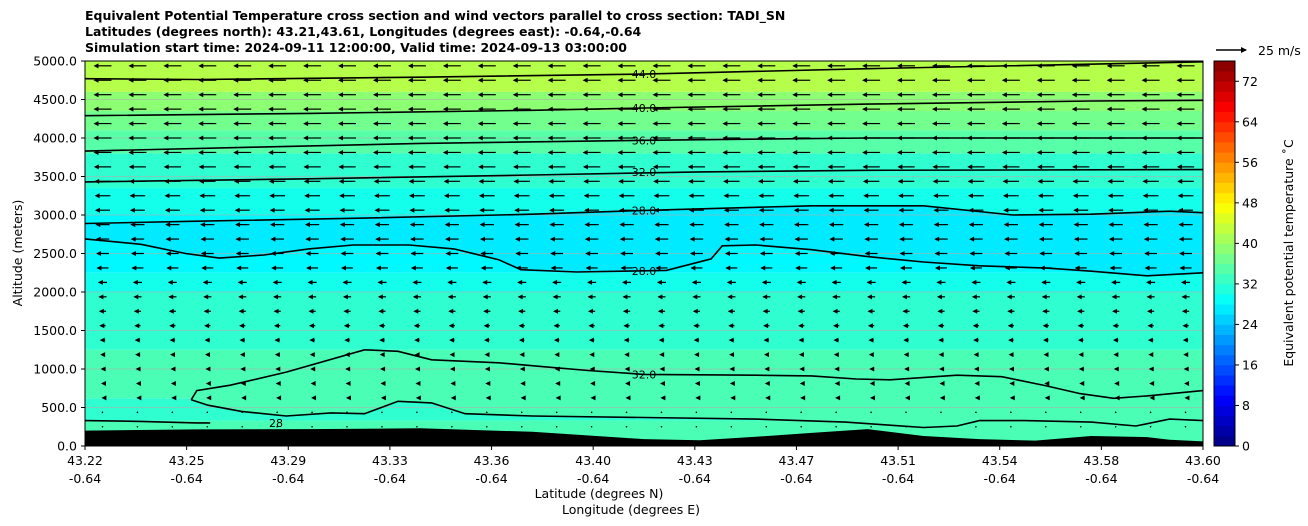 This screenshot has width=1308, height=526. I want to click on x-tick-label-lat: 43.36, so click(492, 460).